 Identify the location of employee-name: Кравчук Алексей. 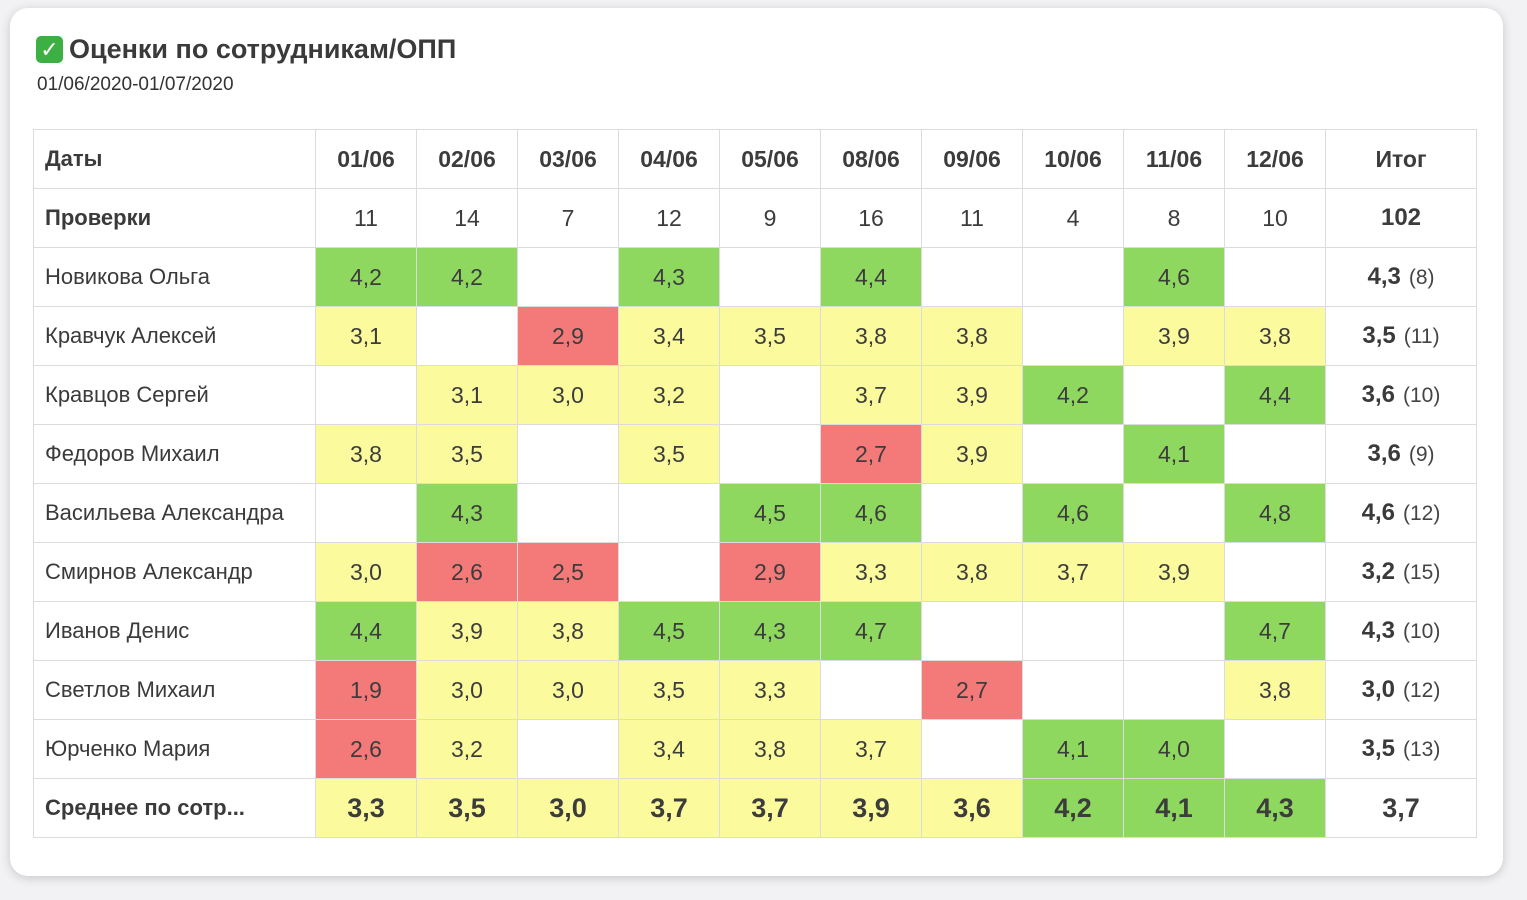
(174, 336).